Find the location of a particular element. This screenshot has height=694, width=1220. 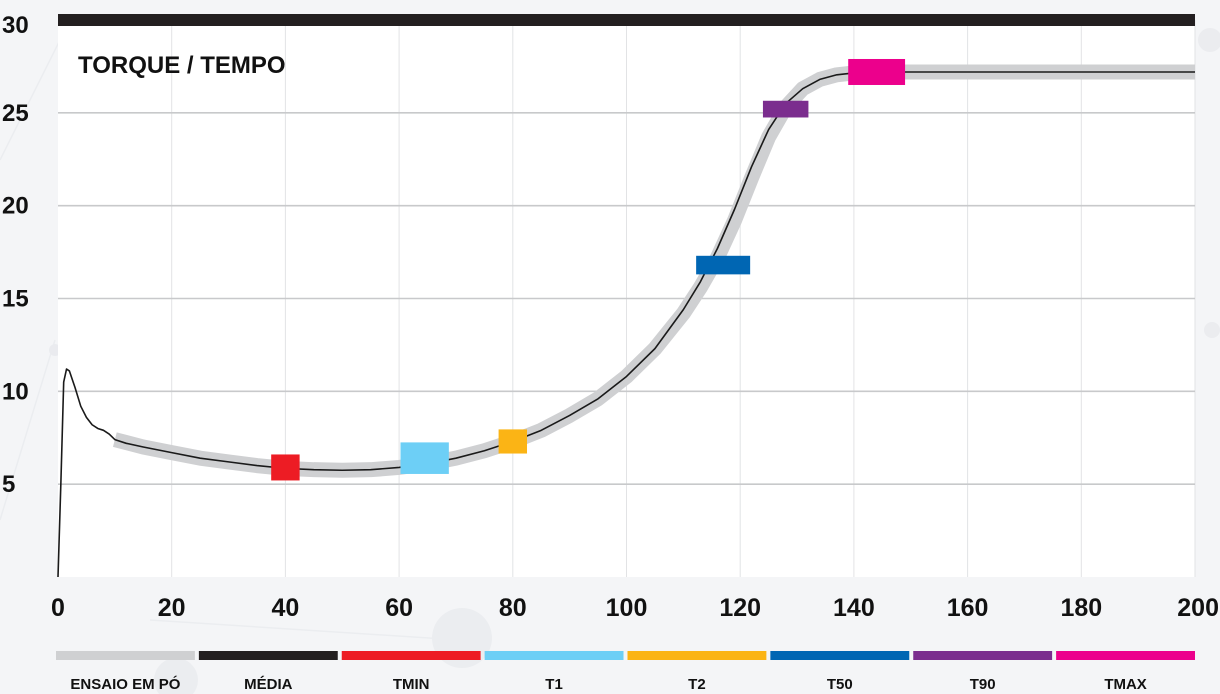

x-tick-label: 160 is located at coordinates (968, 608).